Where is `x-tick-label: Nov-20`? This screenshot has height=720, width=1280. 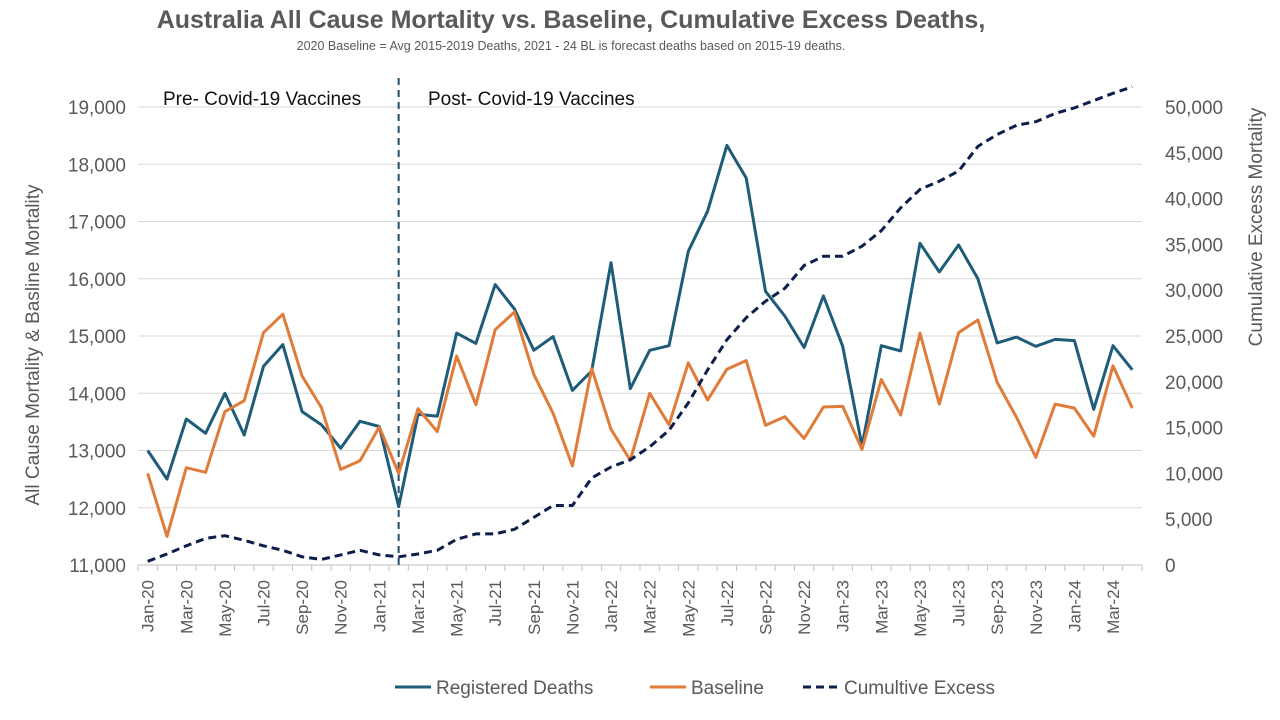
x-tick-label: Nov-20 is located at coordinates (341, 607).